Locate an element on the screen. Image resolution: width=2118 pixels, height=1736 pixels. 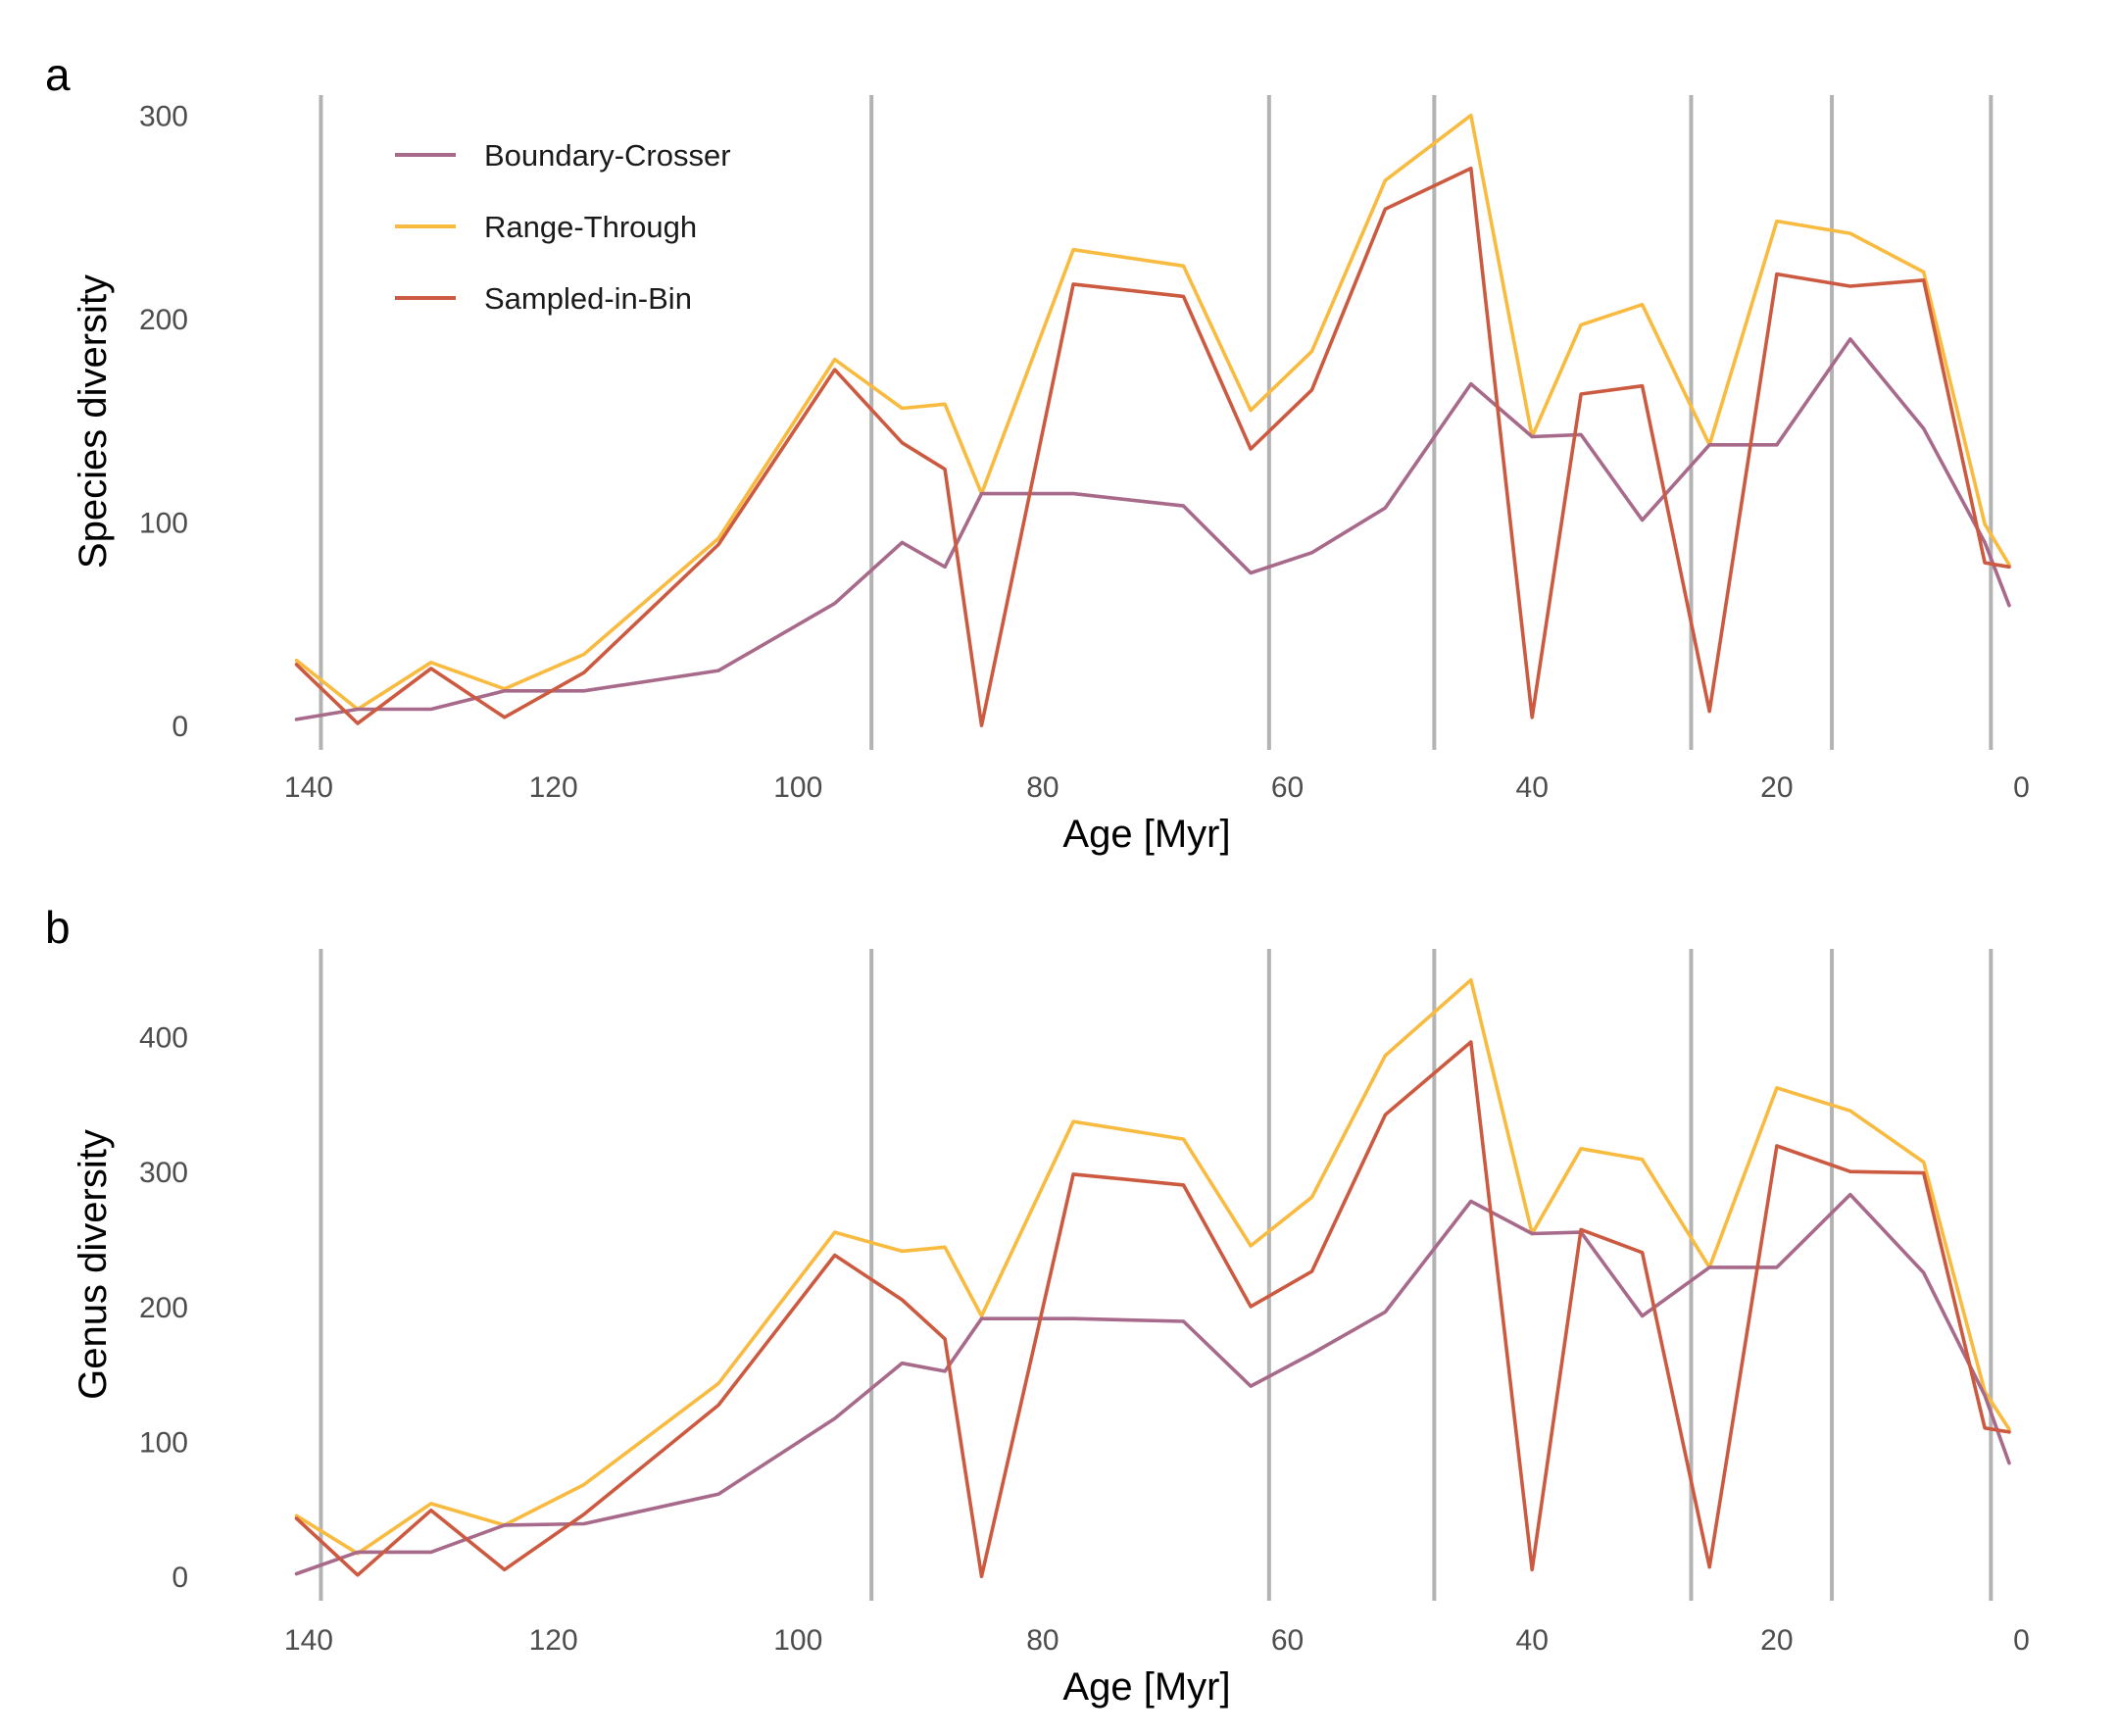
y-tick-label-a-100: 100 is located at coordinates (163, 524).